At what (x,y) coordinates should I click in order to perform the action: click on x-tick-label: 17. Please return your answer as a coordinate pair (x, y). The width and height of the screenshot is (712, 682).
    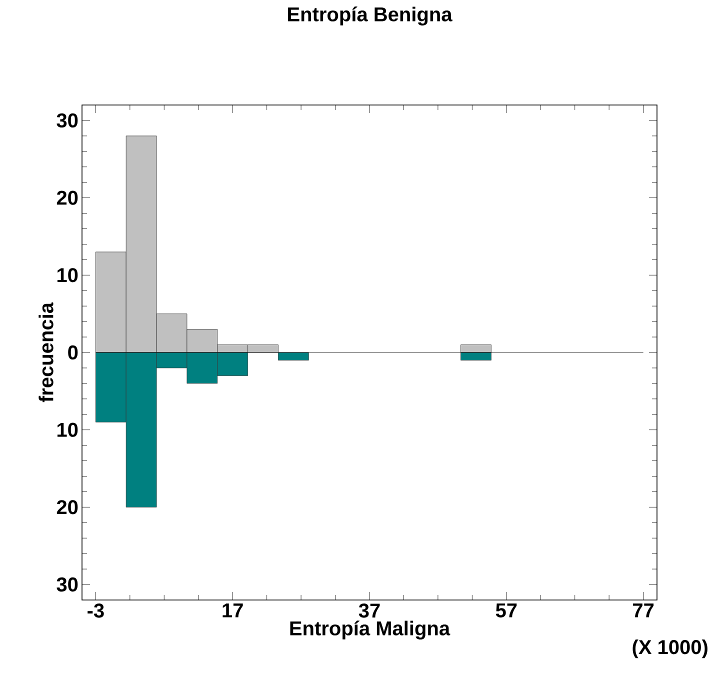
    Looking at the image, I should click on (232, 611).